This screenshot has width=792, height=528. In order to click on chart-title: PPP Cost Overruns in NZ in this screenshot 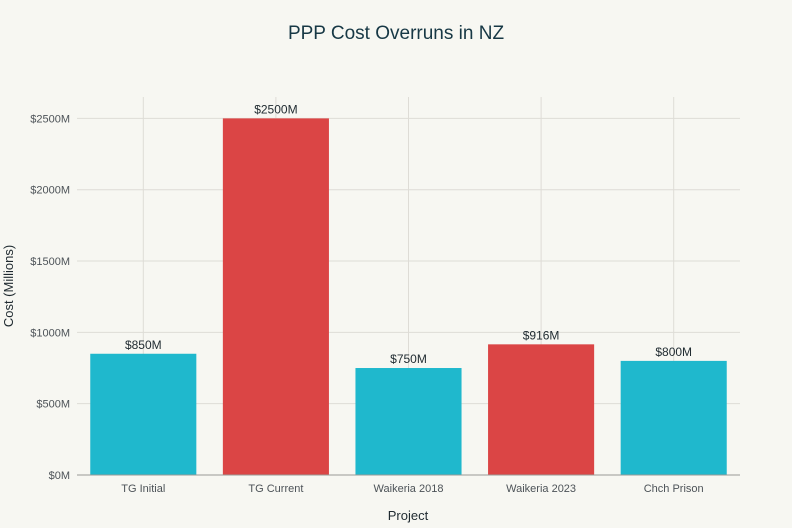, I will do `click(396, 33)`.